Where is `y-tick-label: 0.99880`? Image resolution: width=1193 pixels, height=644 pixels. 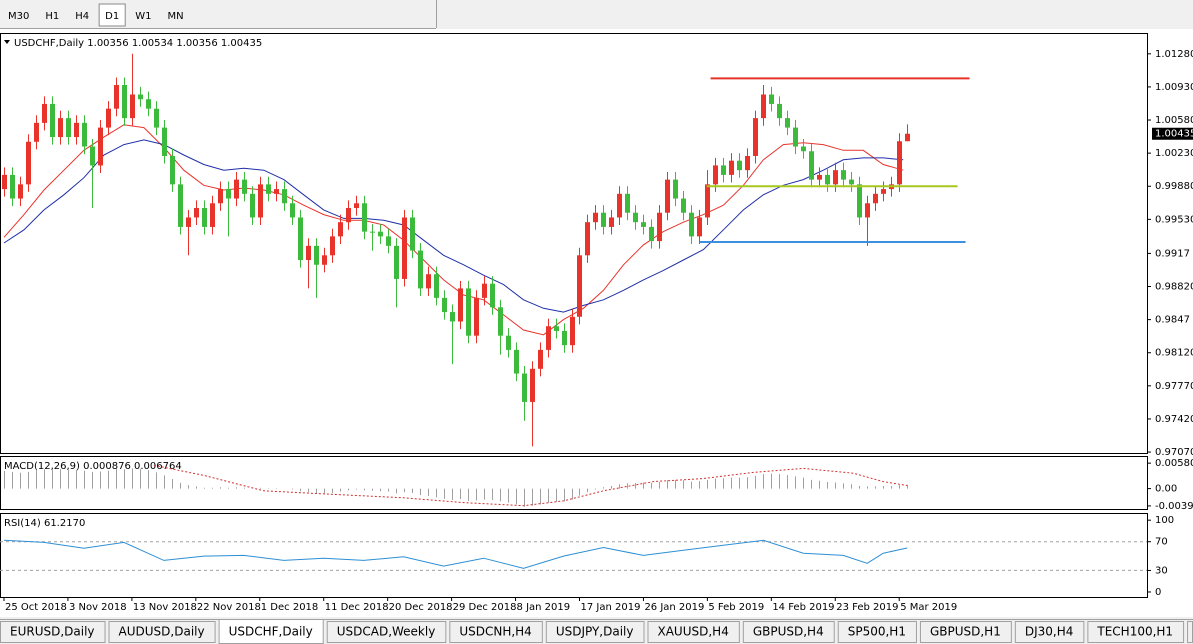
y-tick-label: 0.99880 is located at coordinates (1174, 186).